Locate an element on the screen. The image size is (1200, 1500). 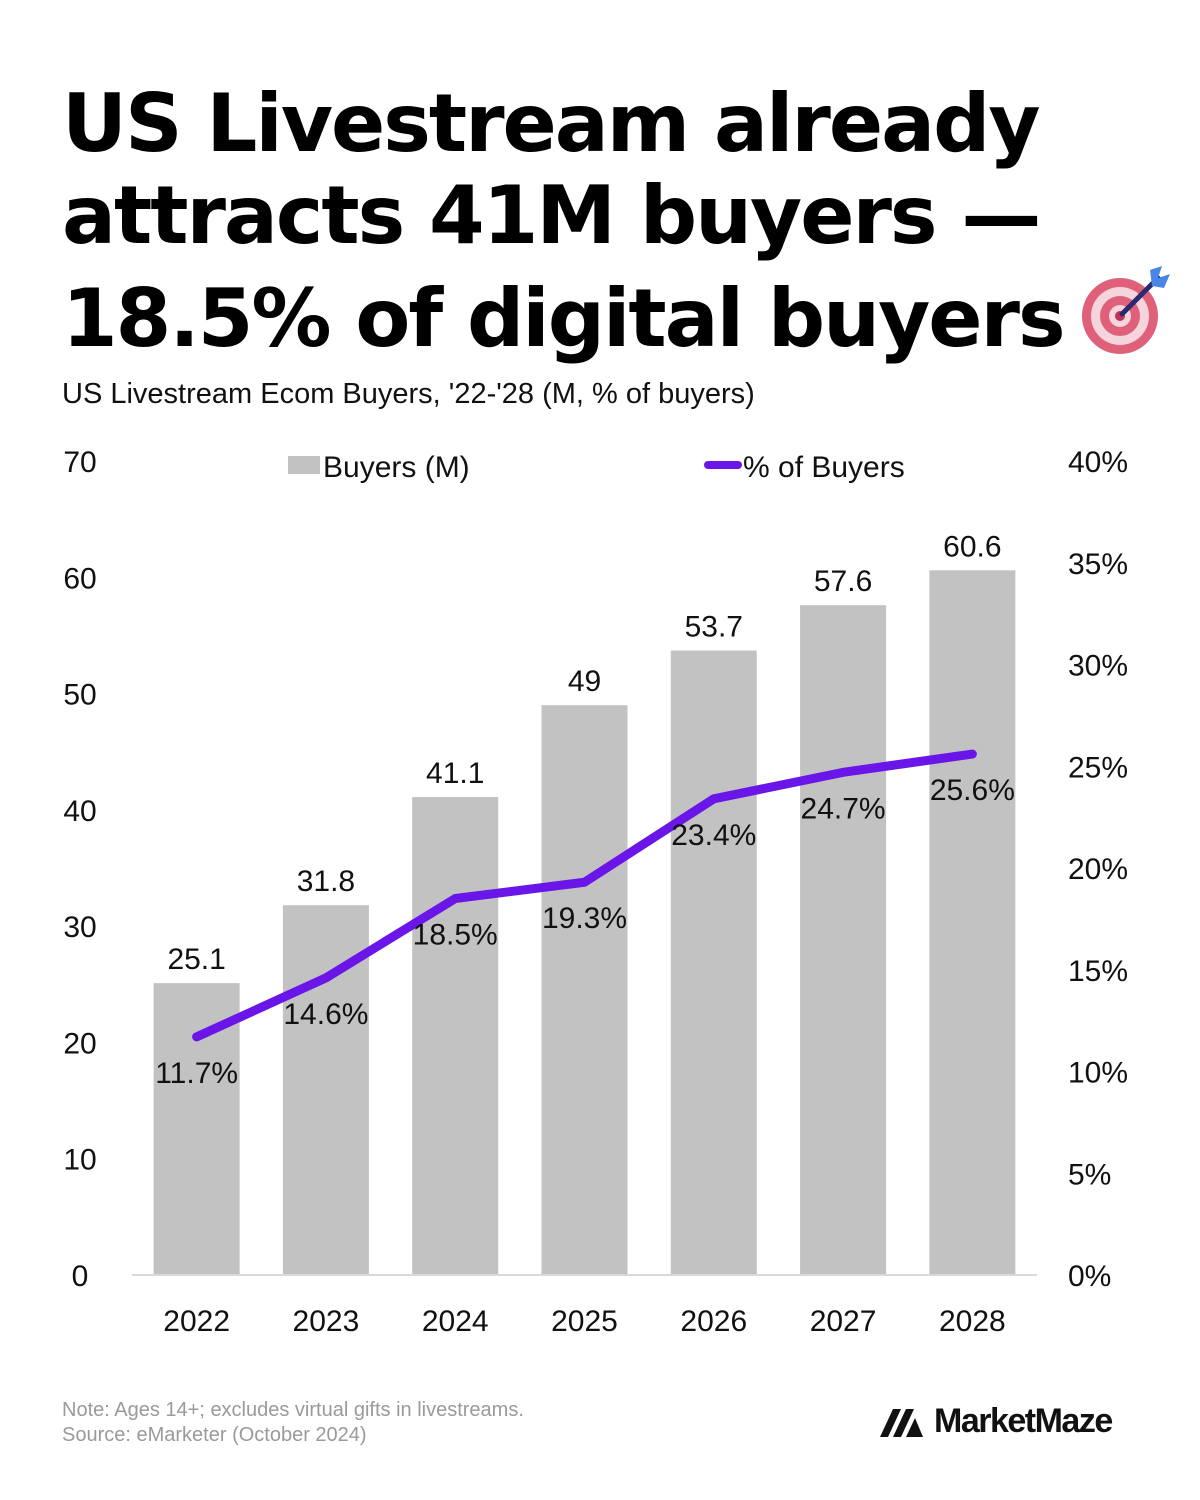
headline-line-3: 18.5% of digital buyers is located at coordinates (616, 313).